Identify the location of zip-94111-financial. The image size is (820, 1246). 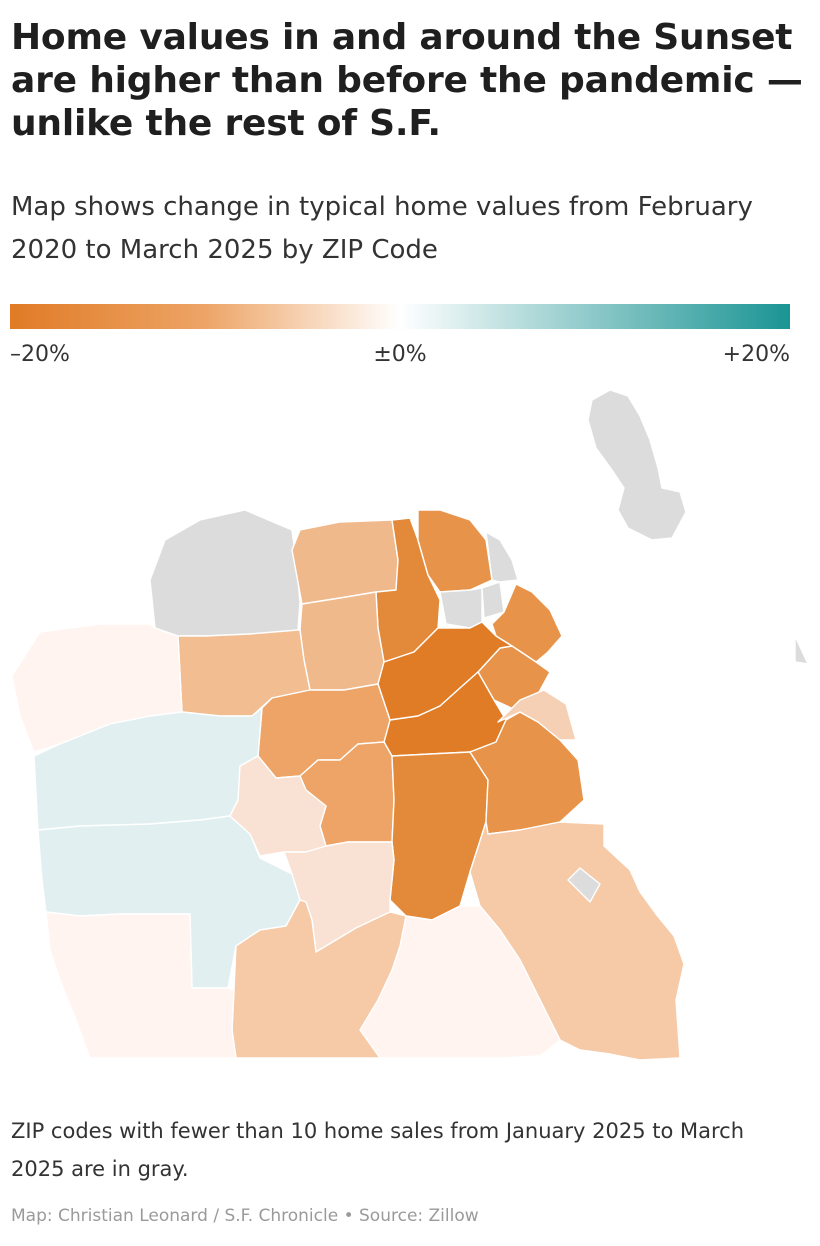
(461, 608).